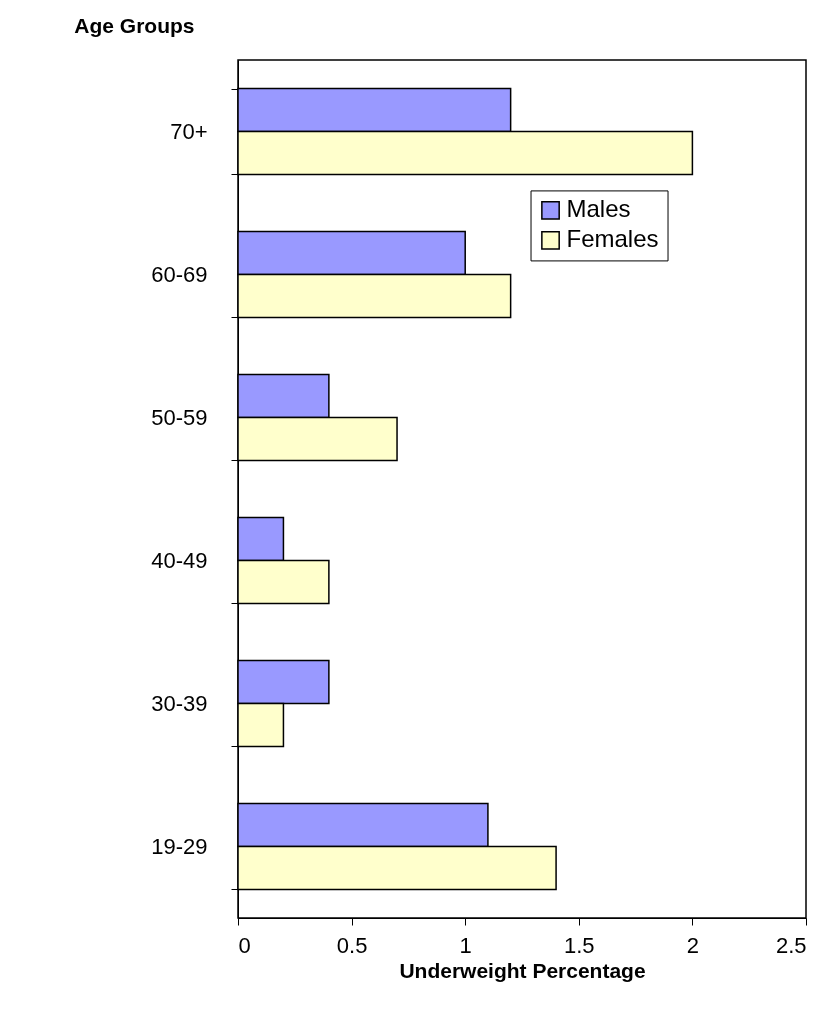 This screenshot has width=829, height=1024. What do you see at coordinates (791, 945) in the screenshot?
I see `x-tick-label: 2.5` at bounding box center [791, 945].